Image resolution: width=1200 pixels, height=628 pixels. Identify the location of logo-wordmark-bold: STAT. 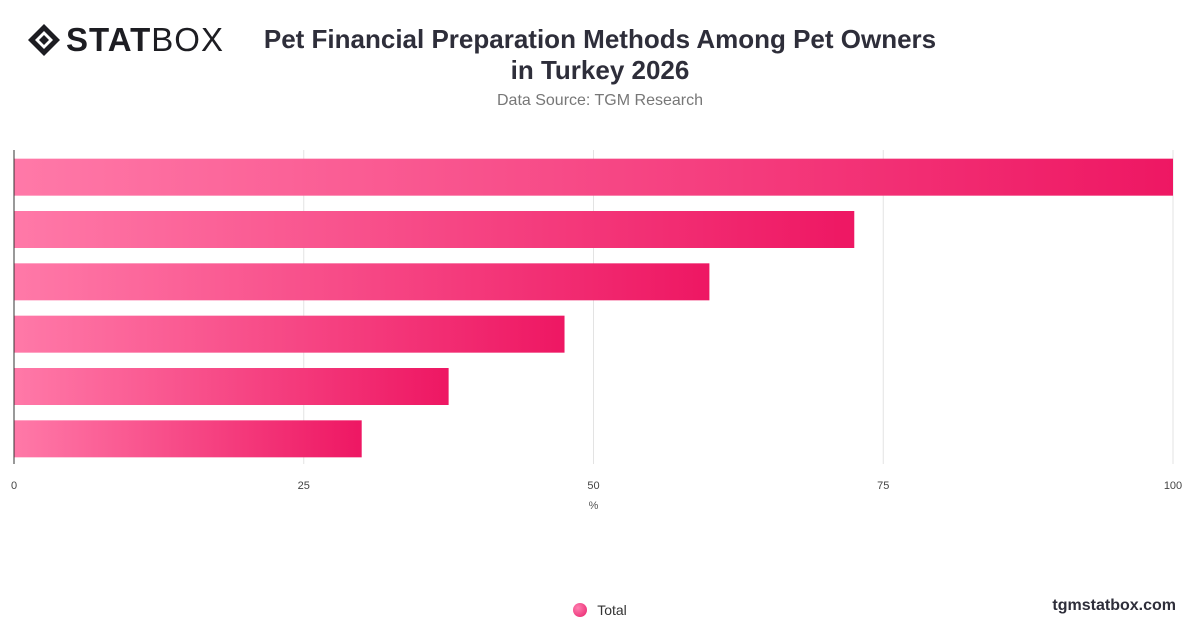
(109, 39).